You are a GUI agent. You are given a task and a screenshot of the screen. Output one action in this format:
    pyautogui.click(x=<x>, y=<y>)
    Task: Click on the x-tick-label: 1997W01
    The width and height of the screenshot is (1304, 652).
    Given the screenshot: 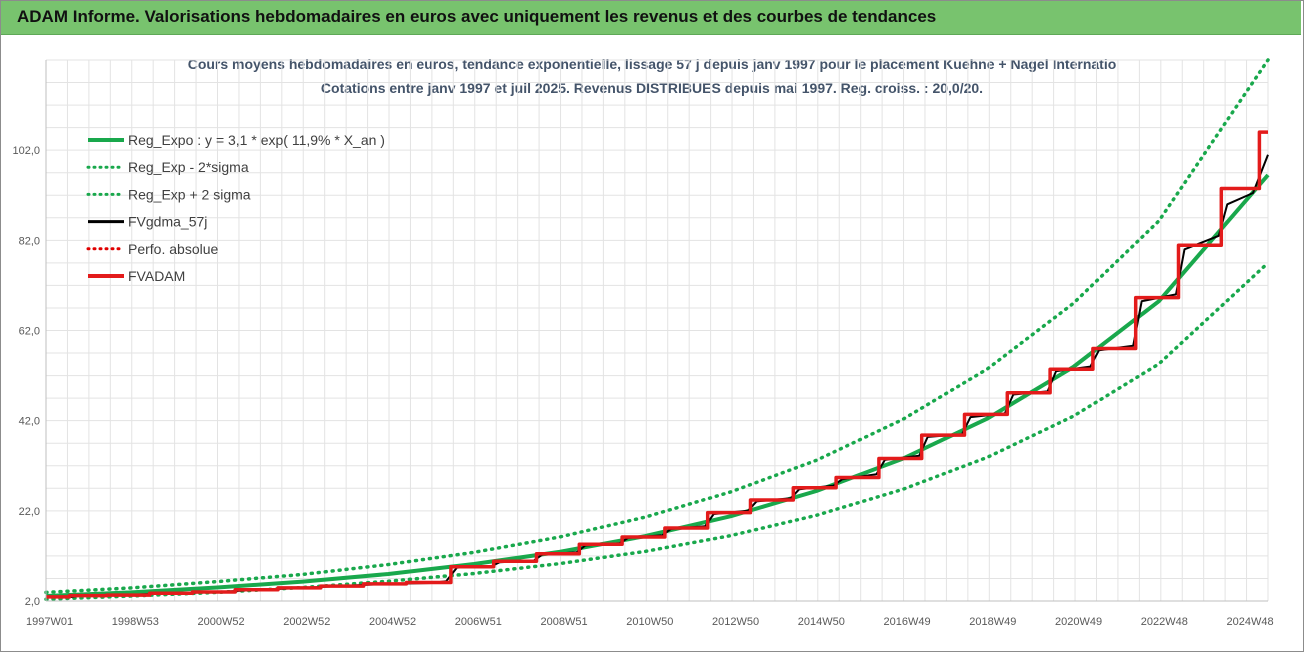 What is the action you would take?
    pyautogui.click(x=49, y=622)
    